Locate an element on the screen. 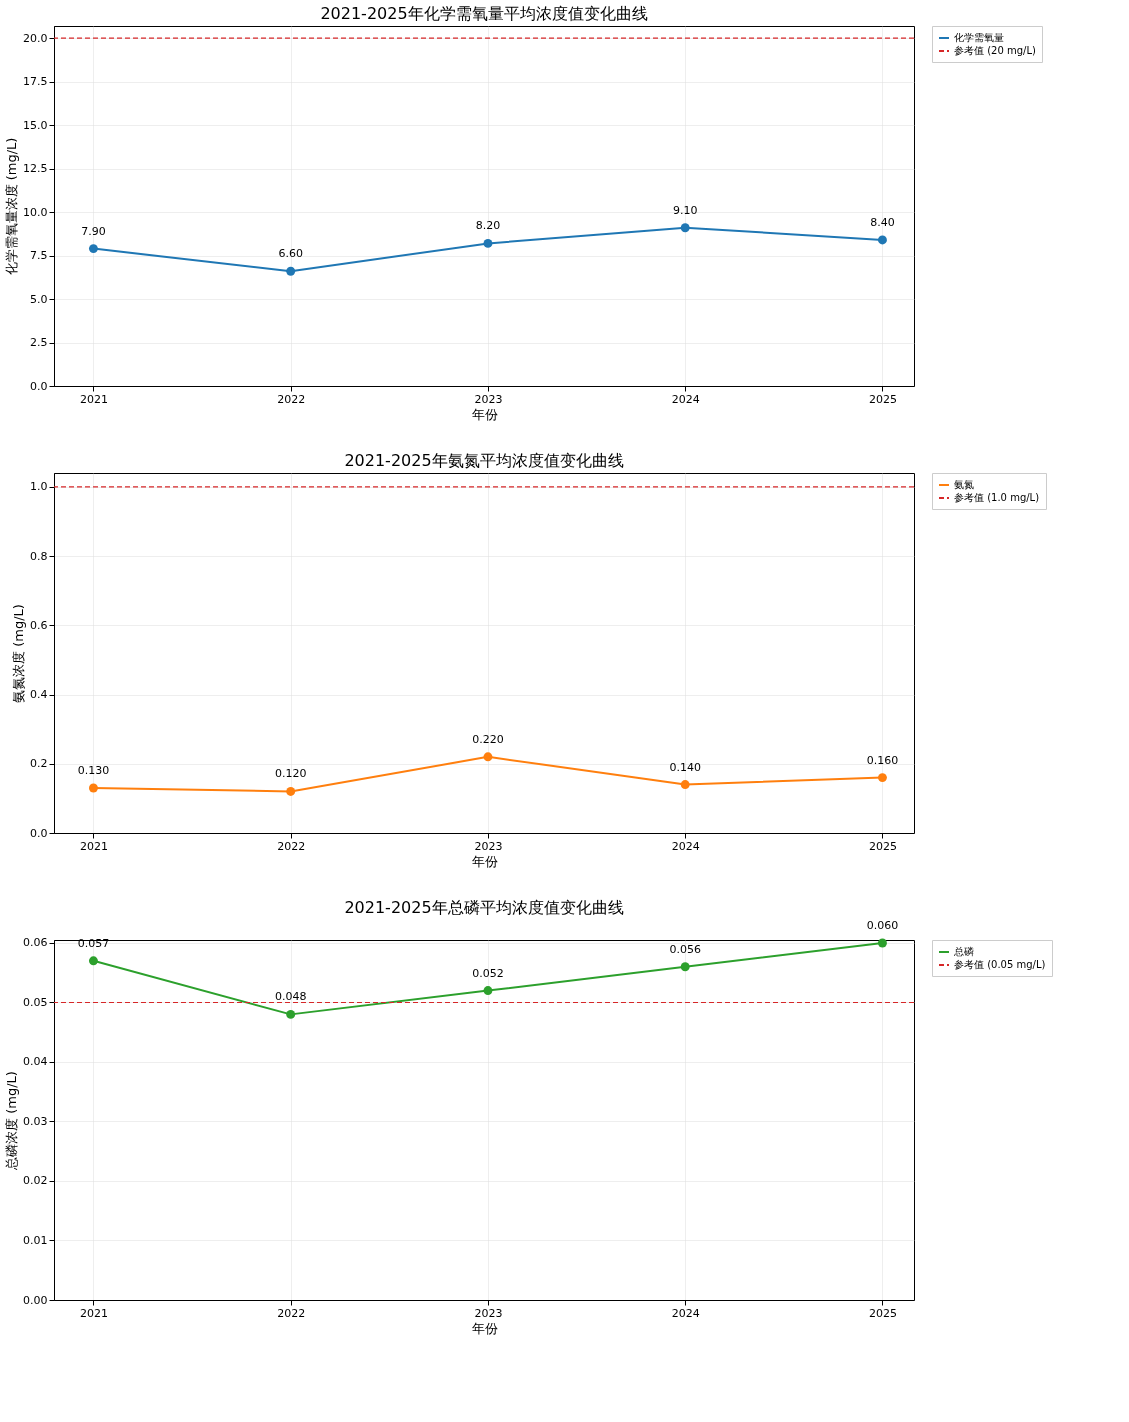  y-tick-label: 0.02 is located at coordinates (35, 1181).